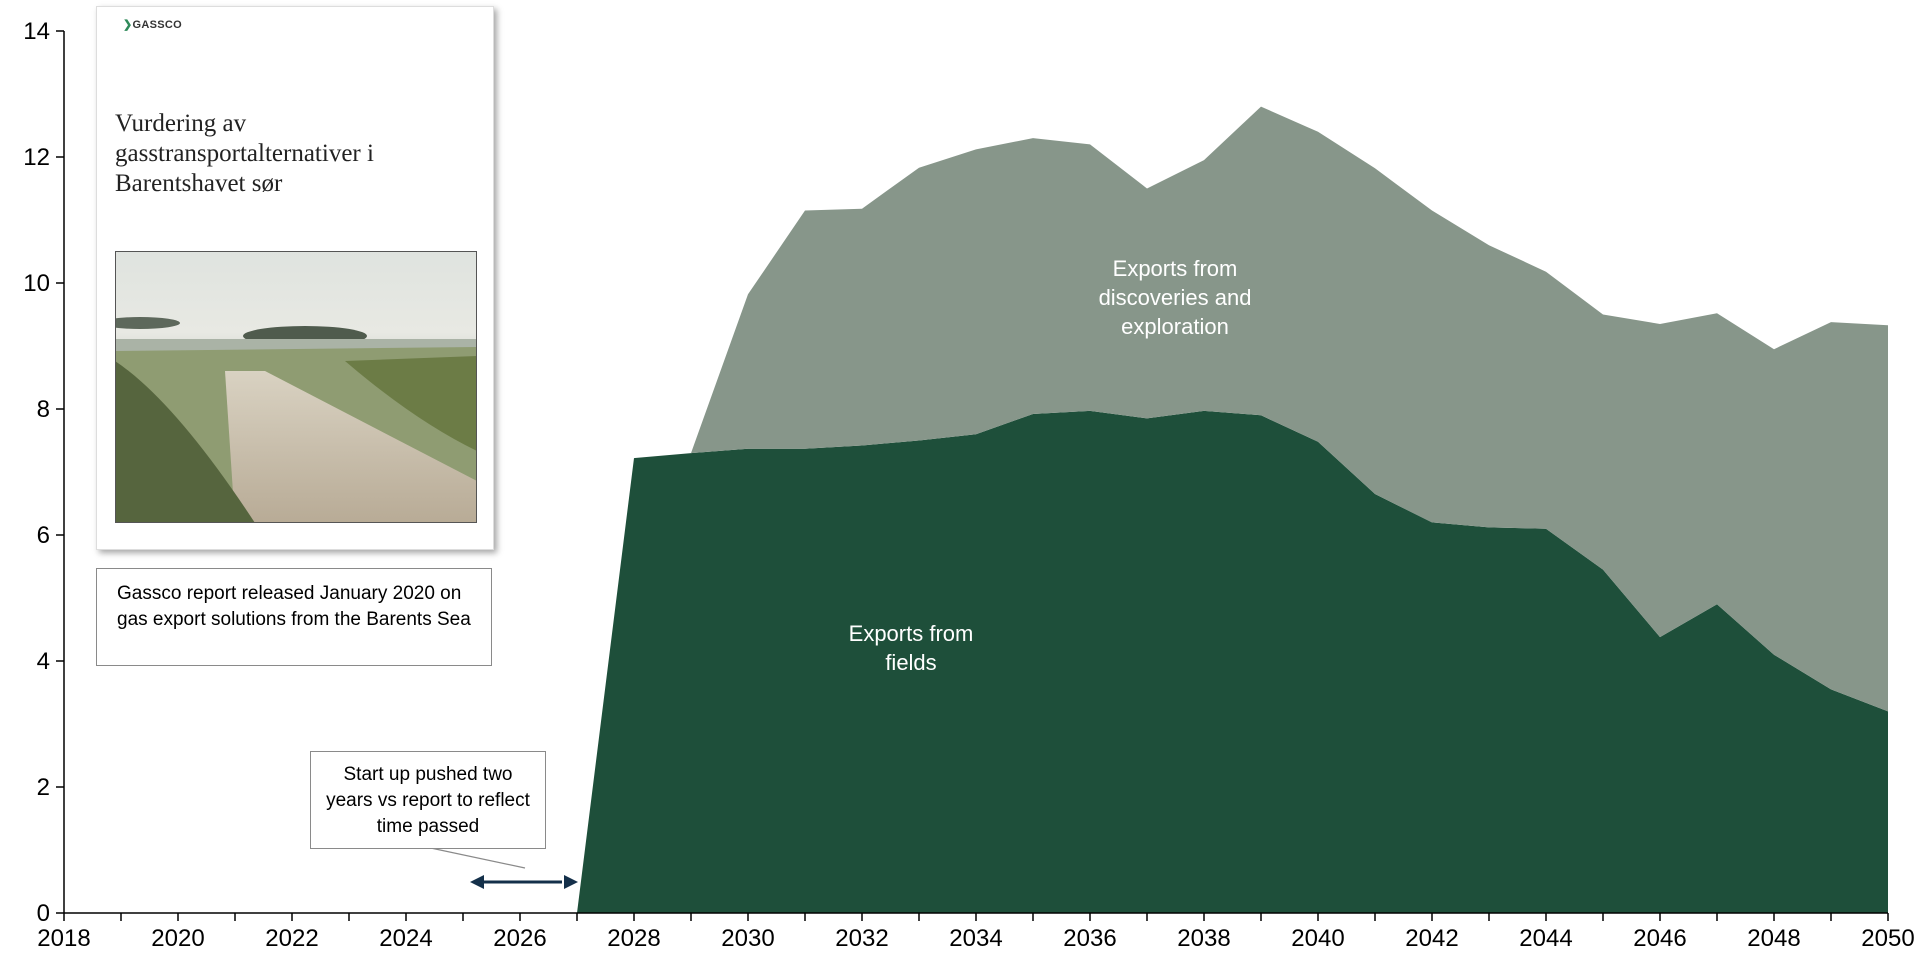 This screenshot has width=1929, height=953. What do you see at coordinates (1175, 297) in the screenshot?
I see `series-label: Exports from discoveries and exploration` at bounding box center [1175, 297].